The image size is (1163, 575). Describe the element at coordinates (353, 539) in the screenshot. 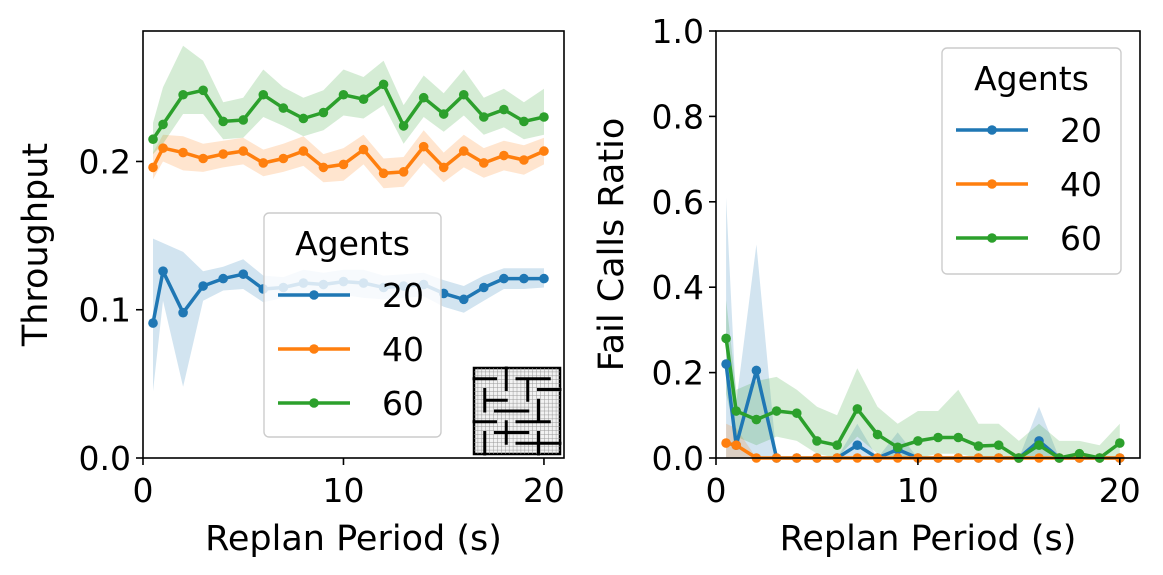

I see `throughput-x-axis-label: Replan Period (s)` at that location.